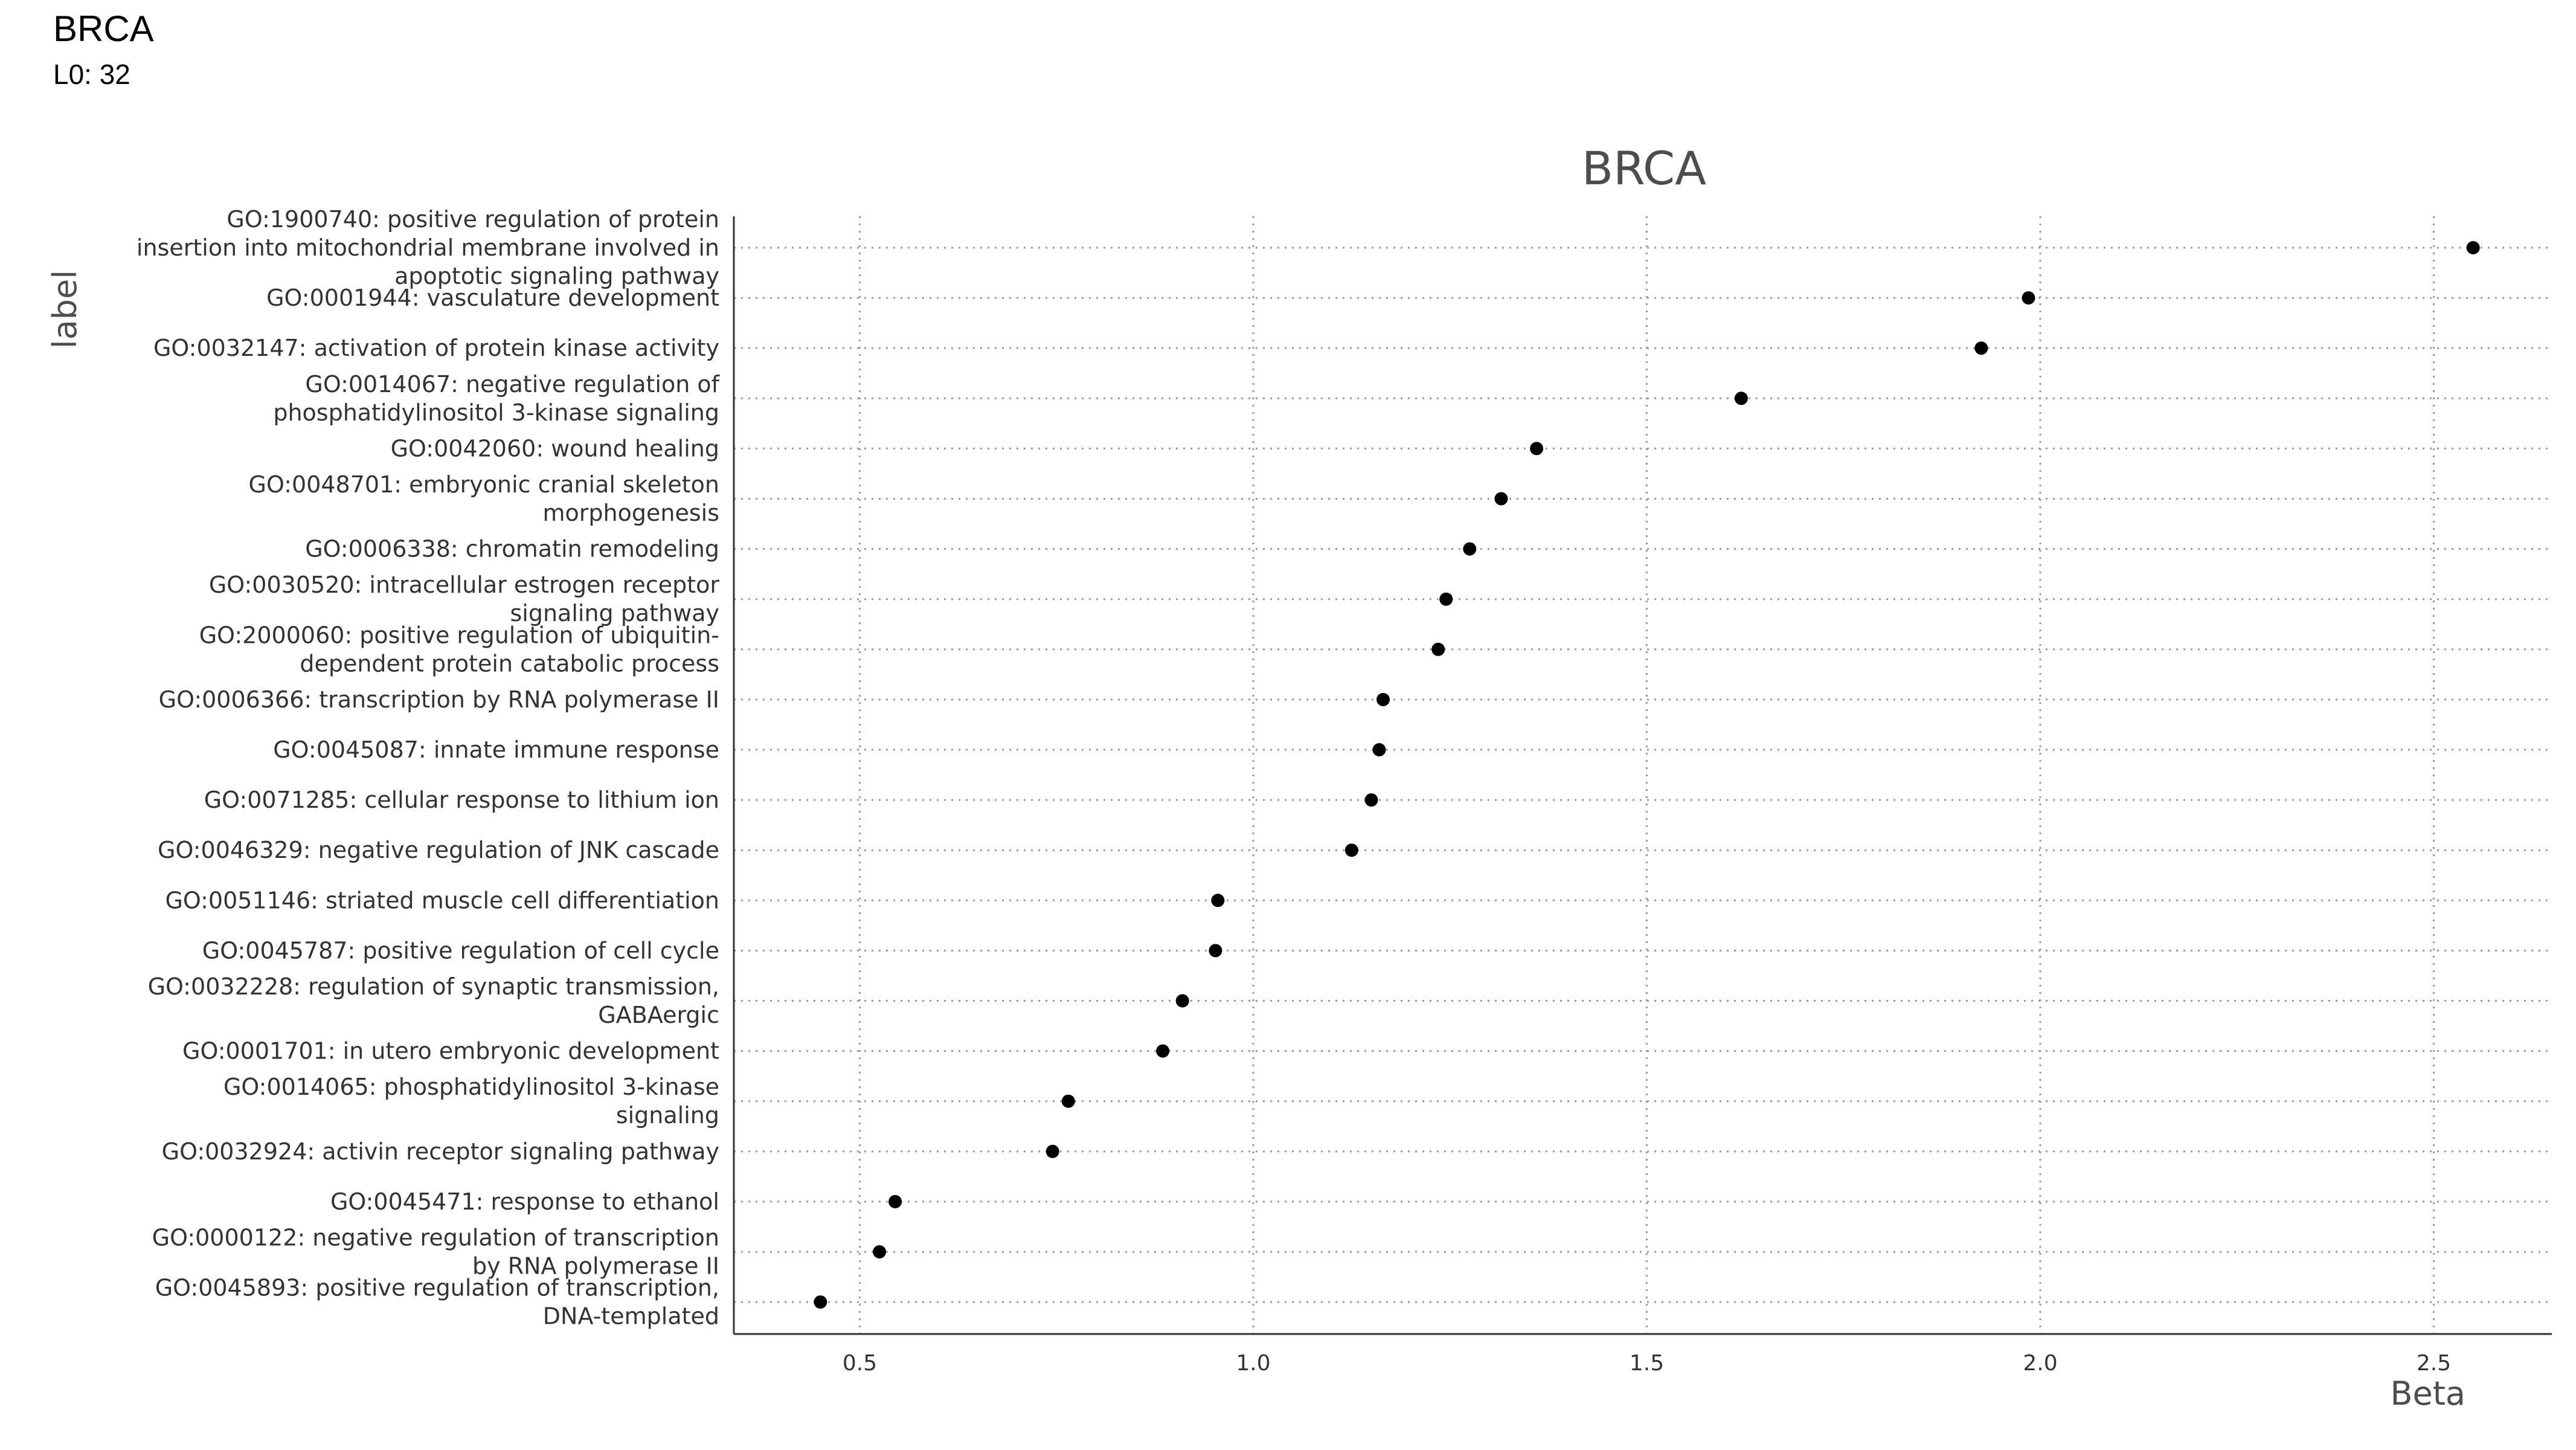 The image size is (2576, 1450). Describe the element at coordinates (103, 50) in the screenshot. I see `page-header: BRCA L0: 32` at that location.